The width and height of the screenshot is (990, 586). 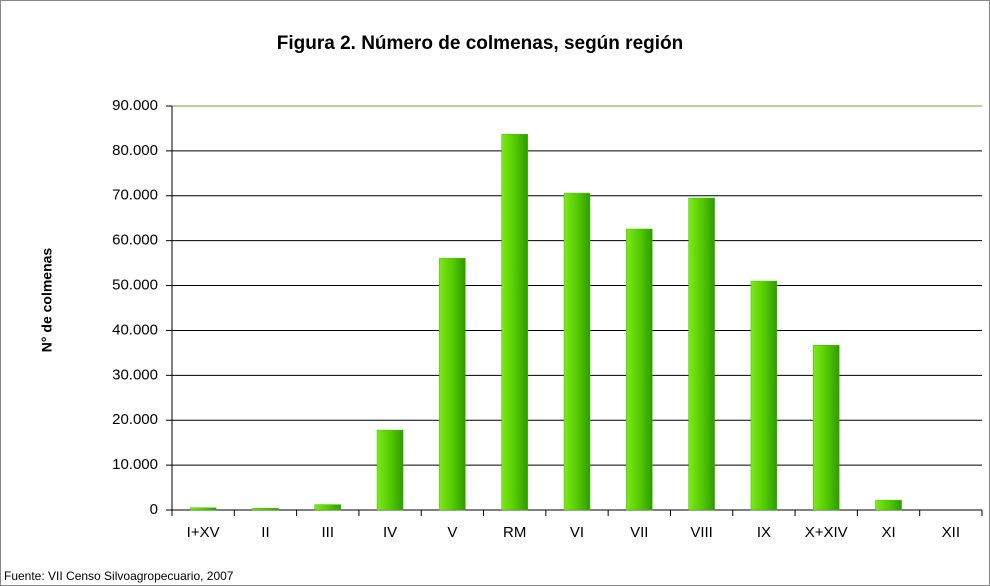 I want to click on x-tick-label: II, so click(x=265, y=532).